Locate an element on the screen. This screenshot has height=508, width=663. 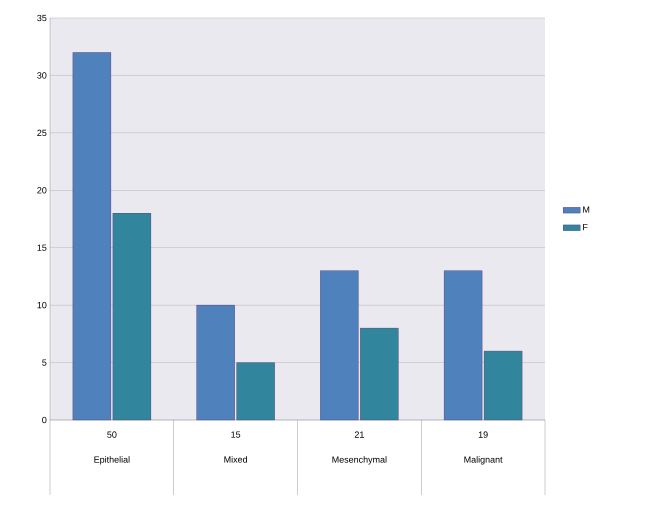
y-tick-label: 15 is located at coordinates (42, 247).